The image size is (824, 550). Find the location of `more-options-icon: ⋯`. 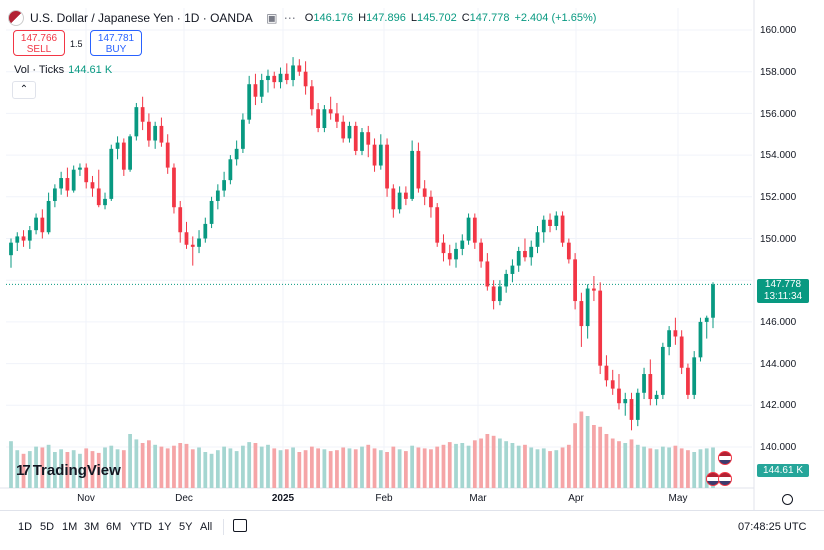

more-options-icon: ⋯ is located at coordinates (289, 18).